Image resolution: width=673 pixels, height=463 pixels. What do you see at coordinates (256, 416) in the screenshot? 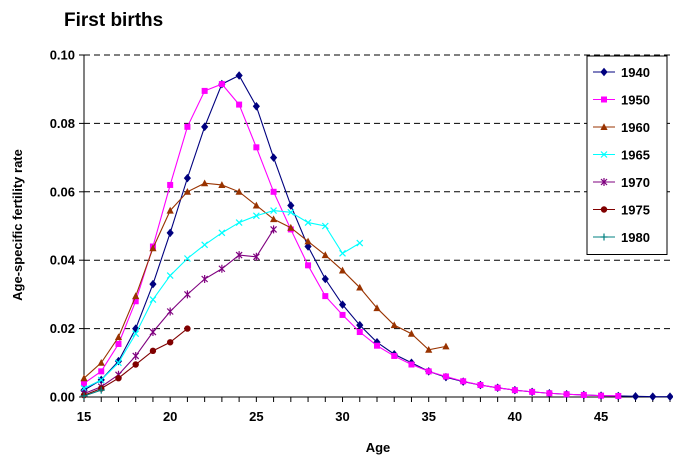
I see `x-tick-label: 25` at bounding box center [256, 416].